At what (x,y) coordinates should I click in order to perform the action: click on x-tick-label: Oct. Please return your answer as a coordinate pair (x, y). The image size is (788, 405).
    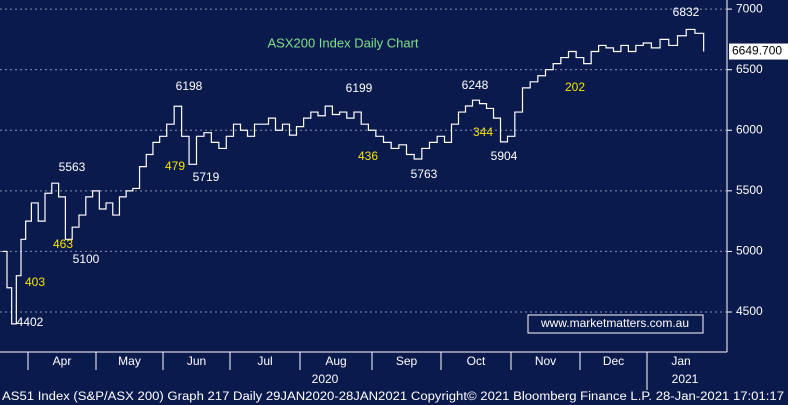
    Looking at the image, I should click on (476, 361).